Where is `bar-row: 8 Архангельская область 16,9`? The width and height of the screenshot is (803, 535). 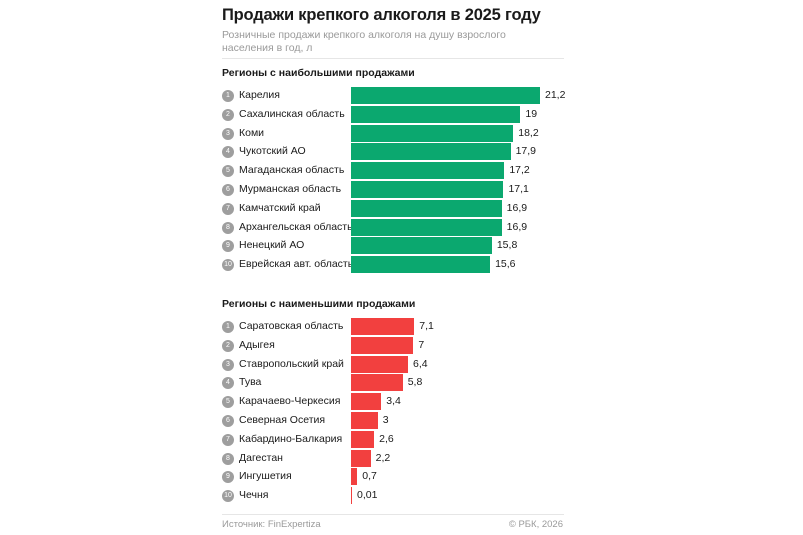
bar-row: 8 Архангельская область 16,9 is located at coordinates (394, 227).